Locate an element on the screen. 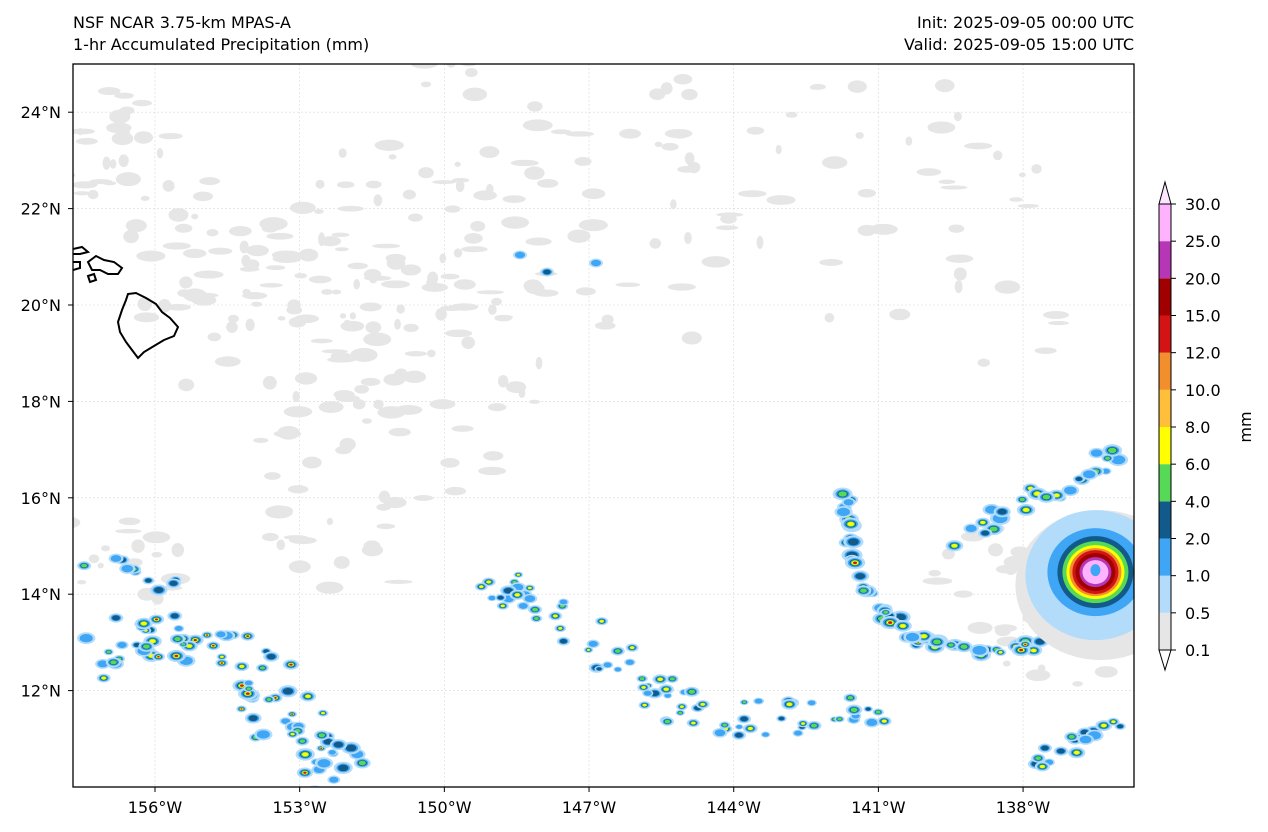  coastline is located at coordinates (126, 302).